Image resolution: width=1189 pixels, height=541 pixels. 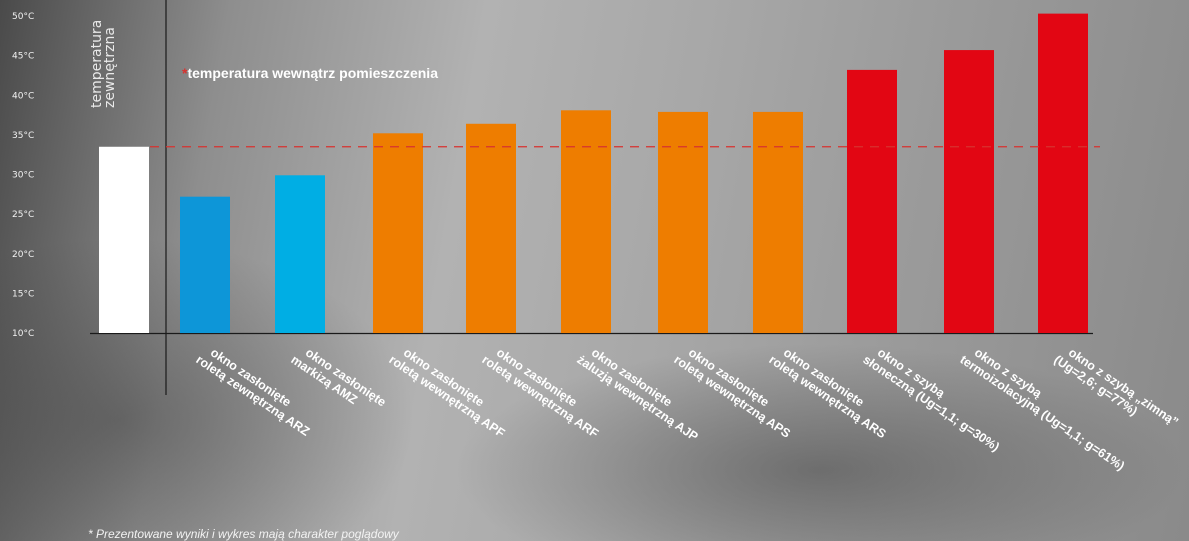 I want to click on y-tick-label: 20°C, so click(x=23, y=255).